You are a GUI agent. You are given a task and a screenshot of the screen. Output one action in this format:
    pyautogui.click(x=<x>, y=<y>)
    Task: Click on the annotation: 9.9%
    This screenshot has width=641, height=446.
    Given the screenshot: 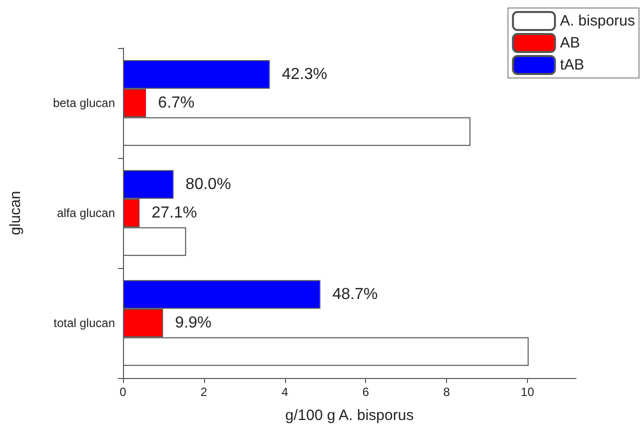 What is the action you would take?
    pyautogui.click(x=193, y=323)
    